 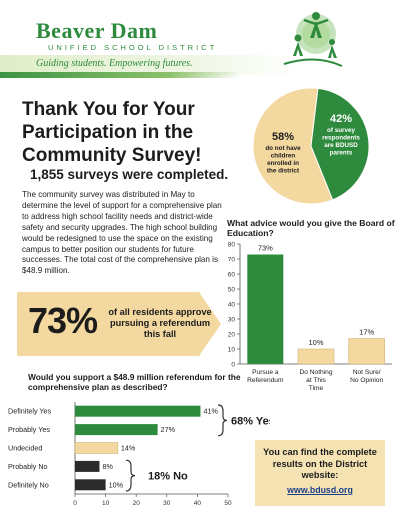 What do you see at coordinates (25, 448) in the screenshot?
I see `y-category-label: Undecided` at bounding box center [25, 448].